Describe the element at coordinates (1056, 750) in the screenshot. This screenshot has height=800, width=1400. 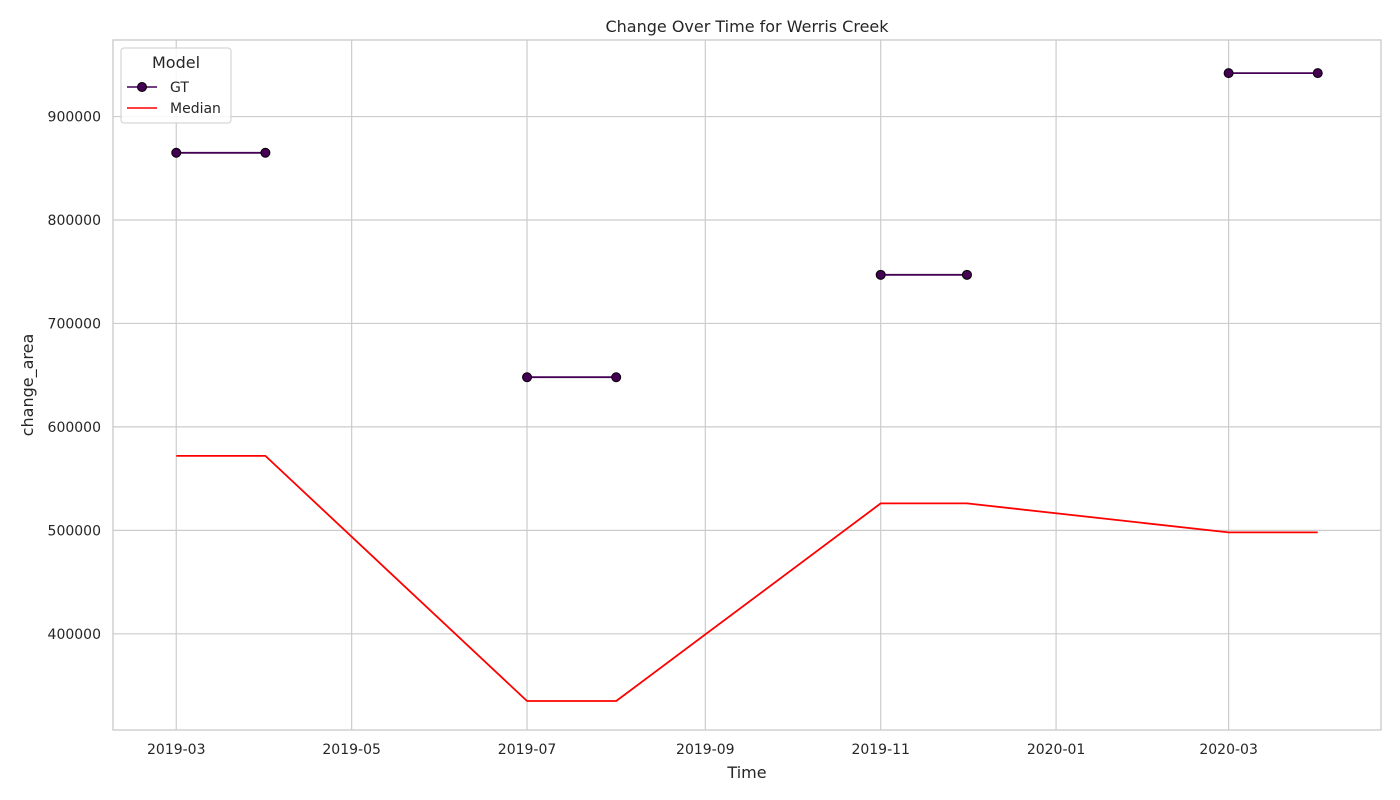
I see `x-tick-label: 2020-01` at that location.